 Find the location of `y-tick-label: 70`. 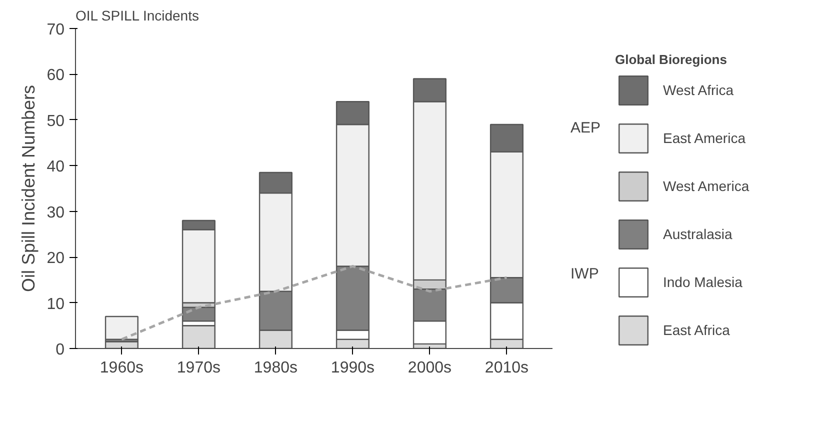

y-tick-label: 70 is located at coordinates (55, 30).